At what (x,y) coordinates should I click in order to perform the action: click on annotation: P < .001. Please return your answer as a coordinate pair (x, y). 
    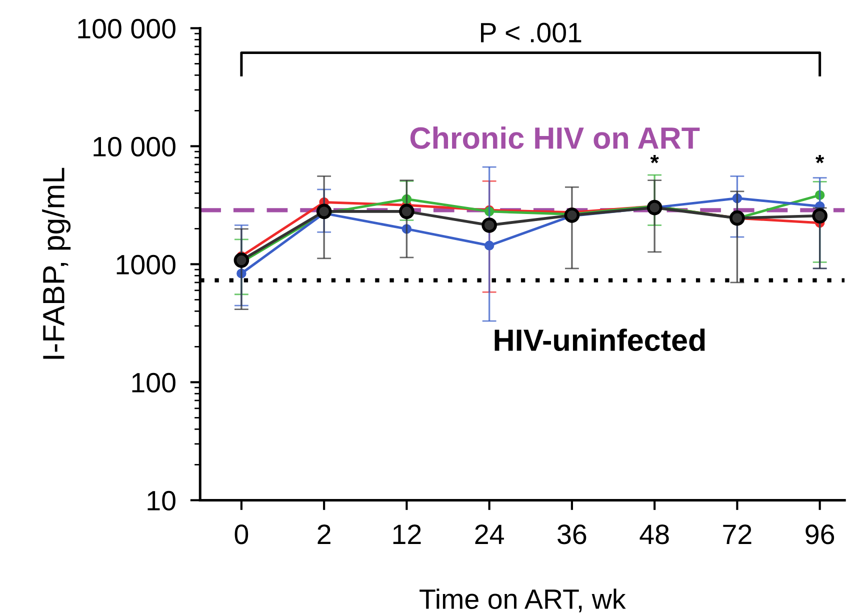
    Looking at the image, I should click on (531, 32).